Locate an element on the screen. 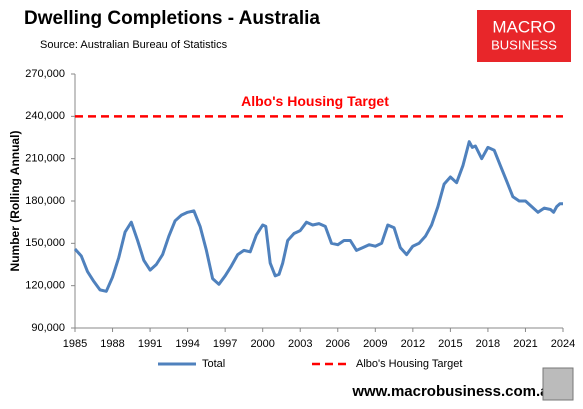  chart-title: Dwelling Completions - Australia is located at coordinates (172, 18).